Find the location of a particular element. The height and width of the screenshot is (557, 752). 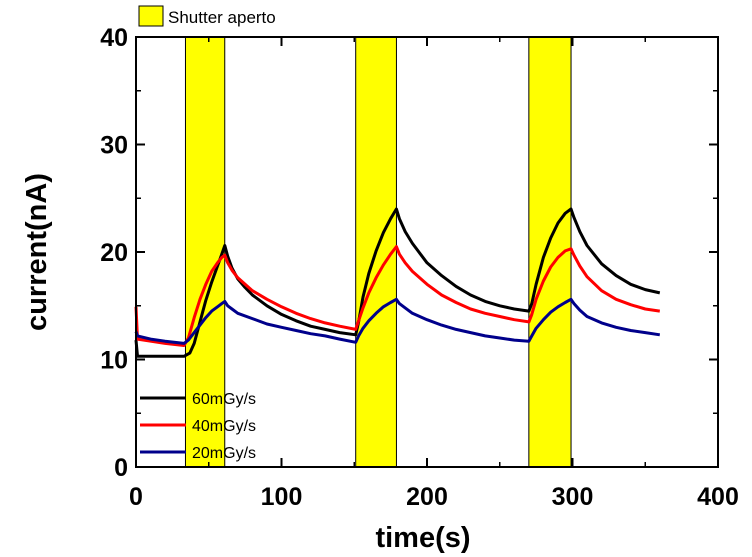

x-tick-label: 300 is located at coordinates (573, 497).